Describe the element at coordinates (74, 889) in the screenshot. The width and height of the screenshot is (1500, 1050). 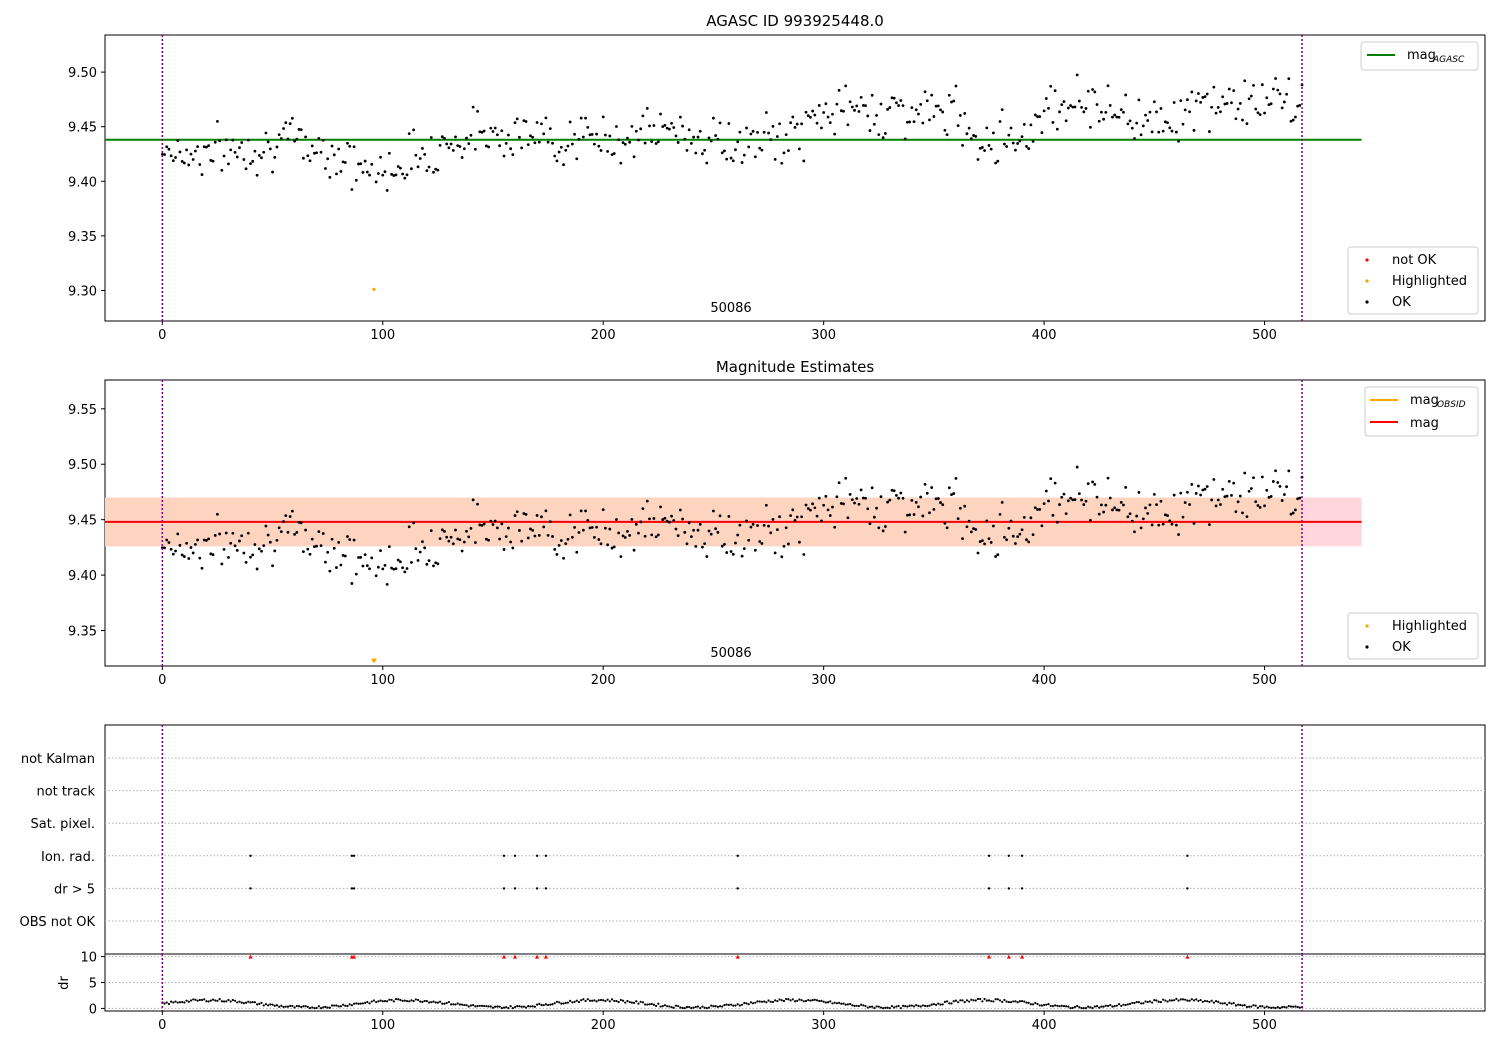
I see `flag-tick-label: dr > 5` at that location.